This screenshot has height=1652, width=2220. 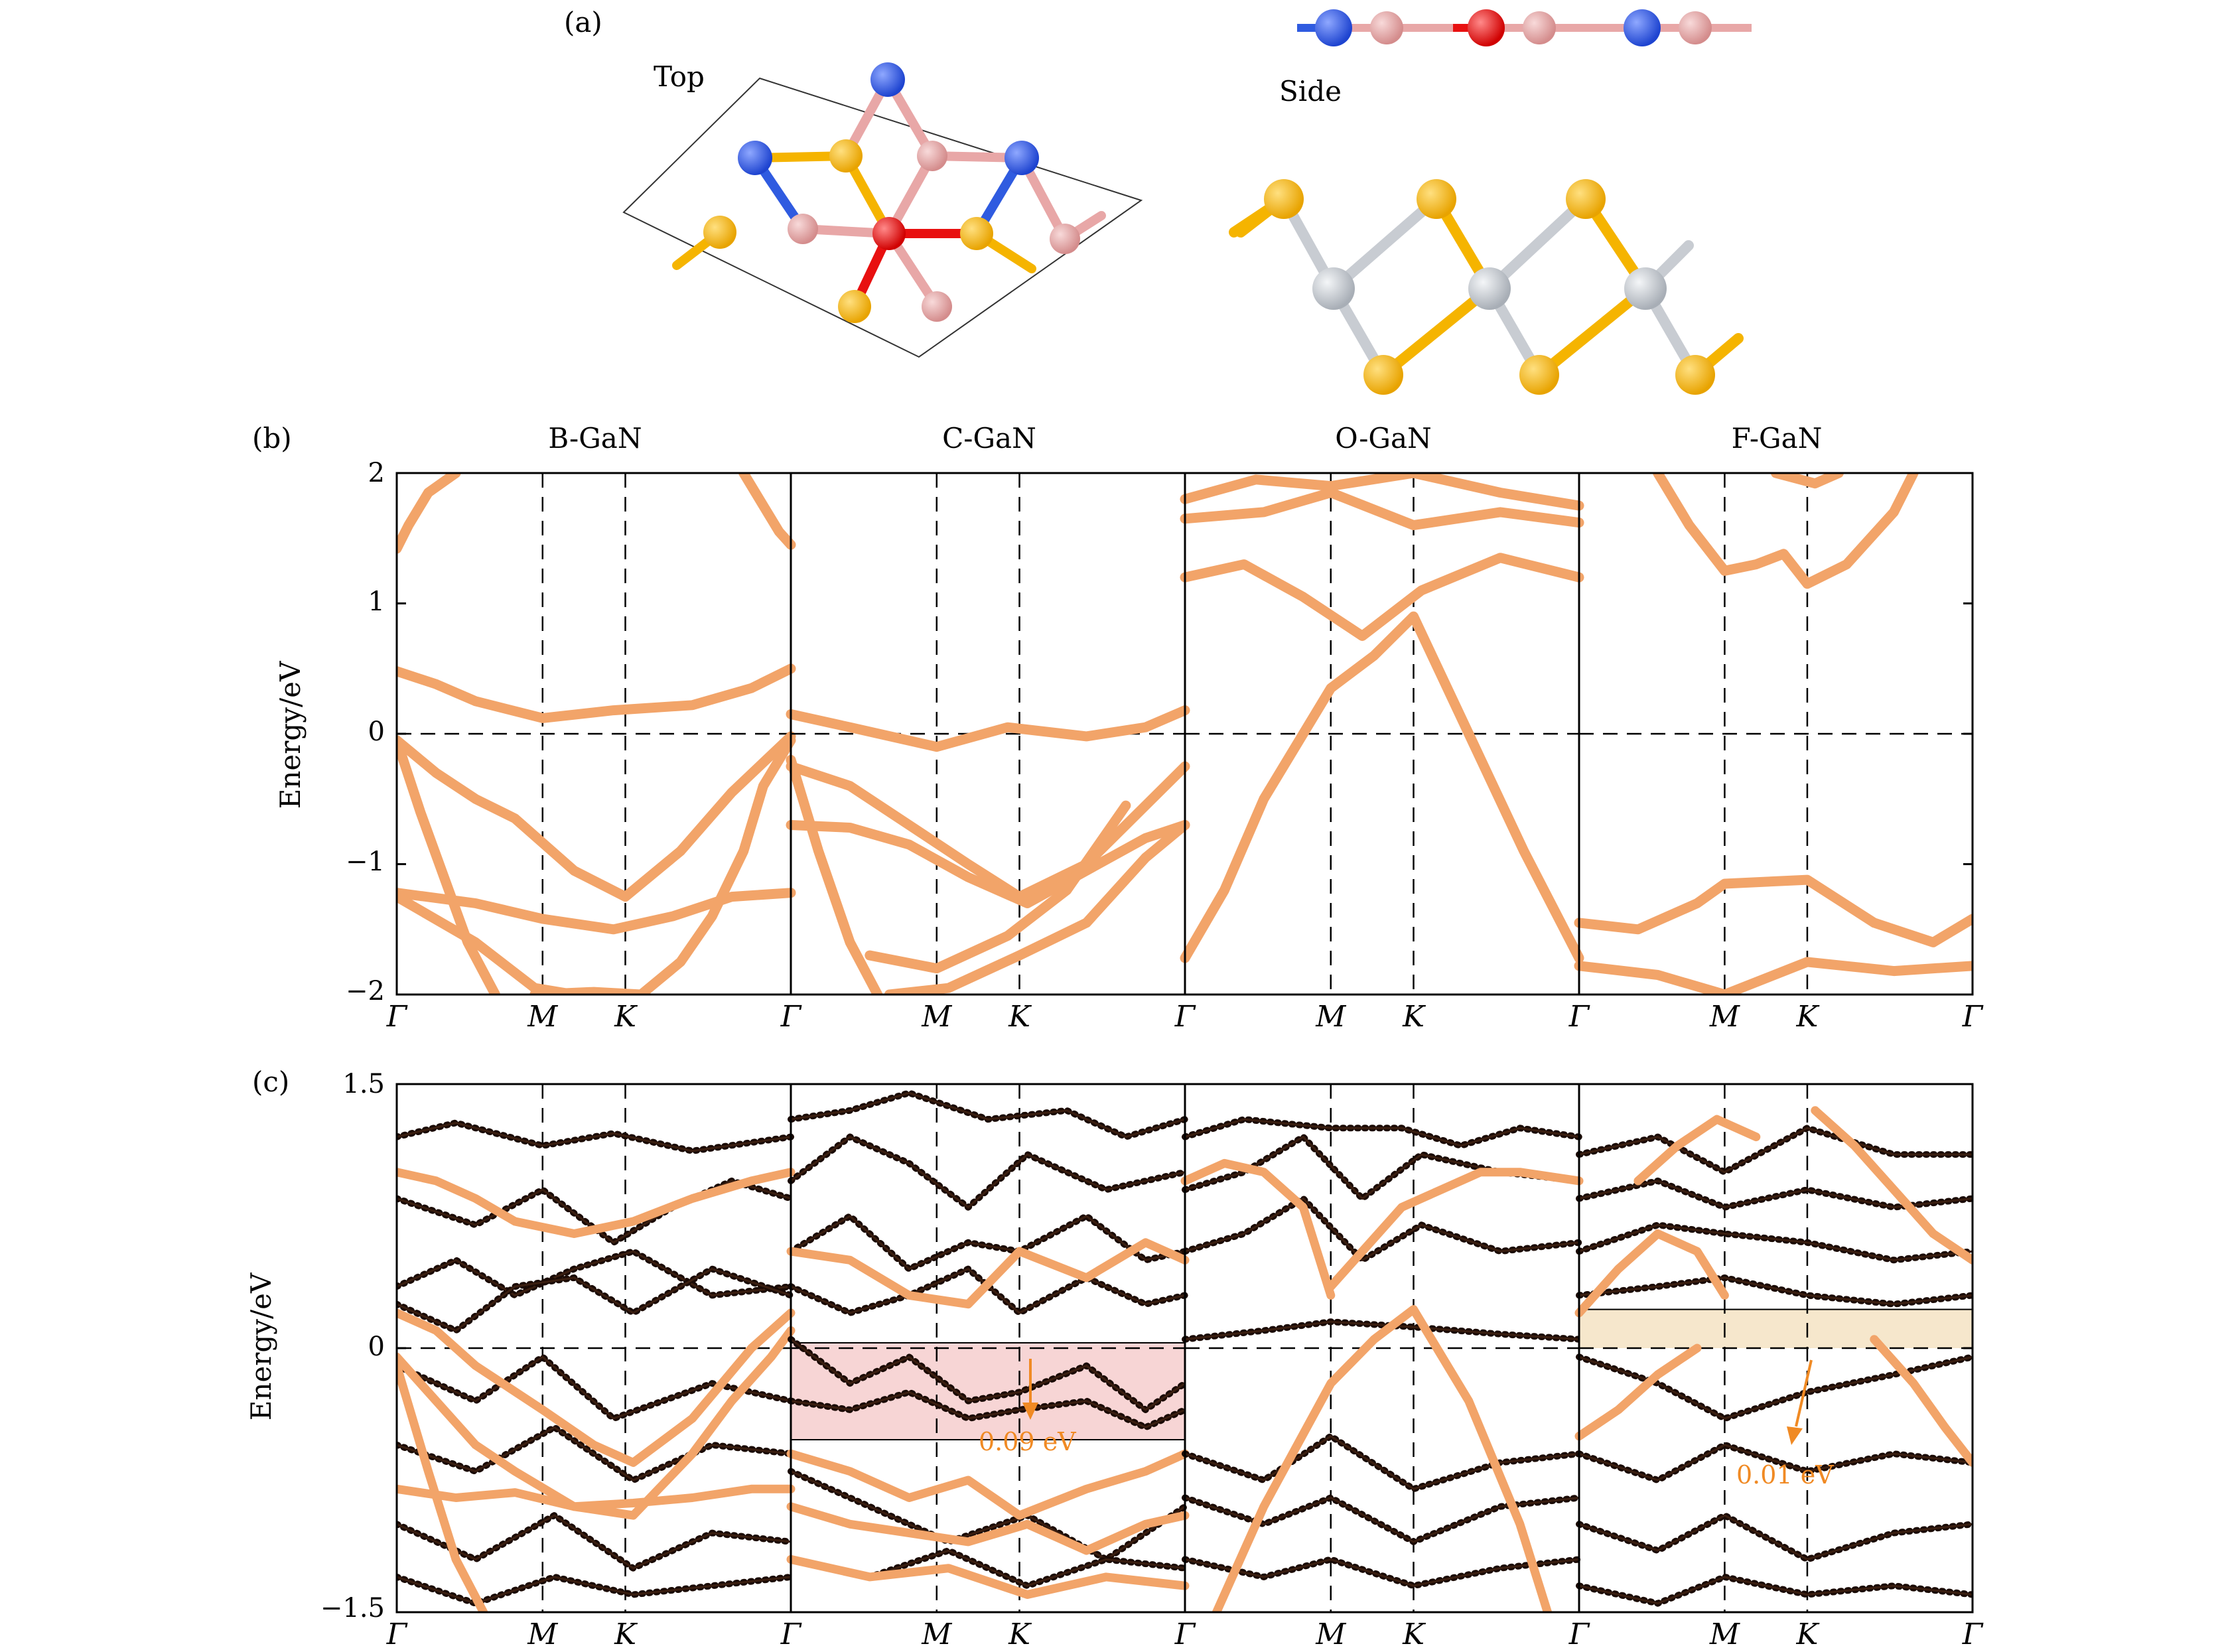 What do you see at coordinates (1785, 1474) in the screenshot?
I see `annotation-0-01-ev: 0.01 eV` at bounding box center [1785, 1474].